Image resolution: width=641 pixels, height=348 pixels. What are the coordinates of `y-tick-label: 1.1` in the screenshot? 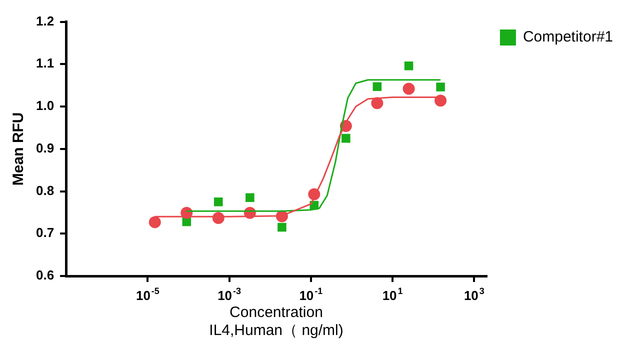 It's located at (45, 63).